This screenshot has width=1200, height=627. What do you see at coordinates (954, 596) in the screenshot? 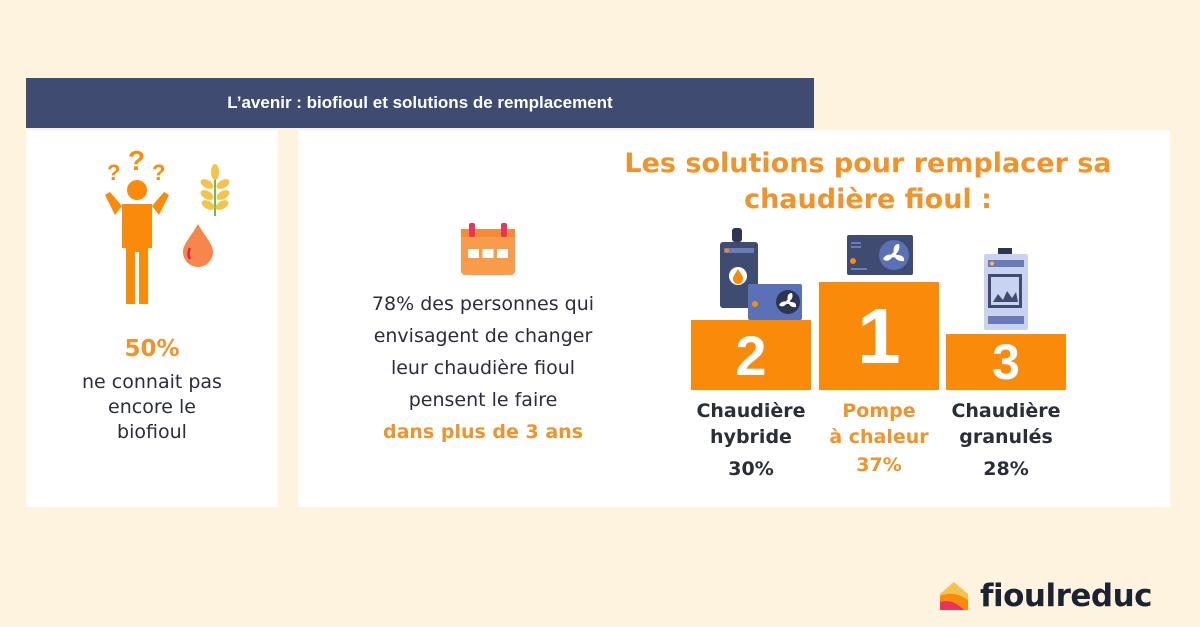
I see `house-logo-icon` at bounding box center [954, 596].